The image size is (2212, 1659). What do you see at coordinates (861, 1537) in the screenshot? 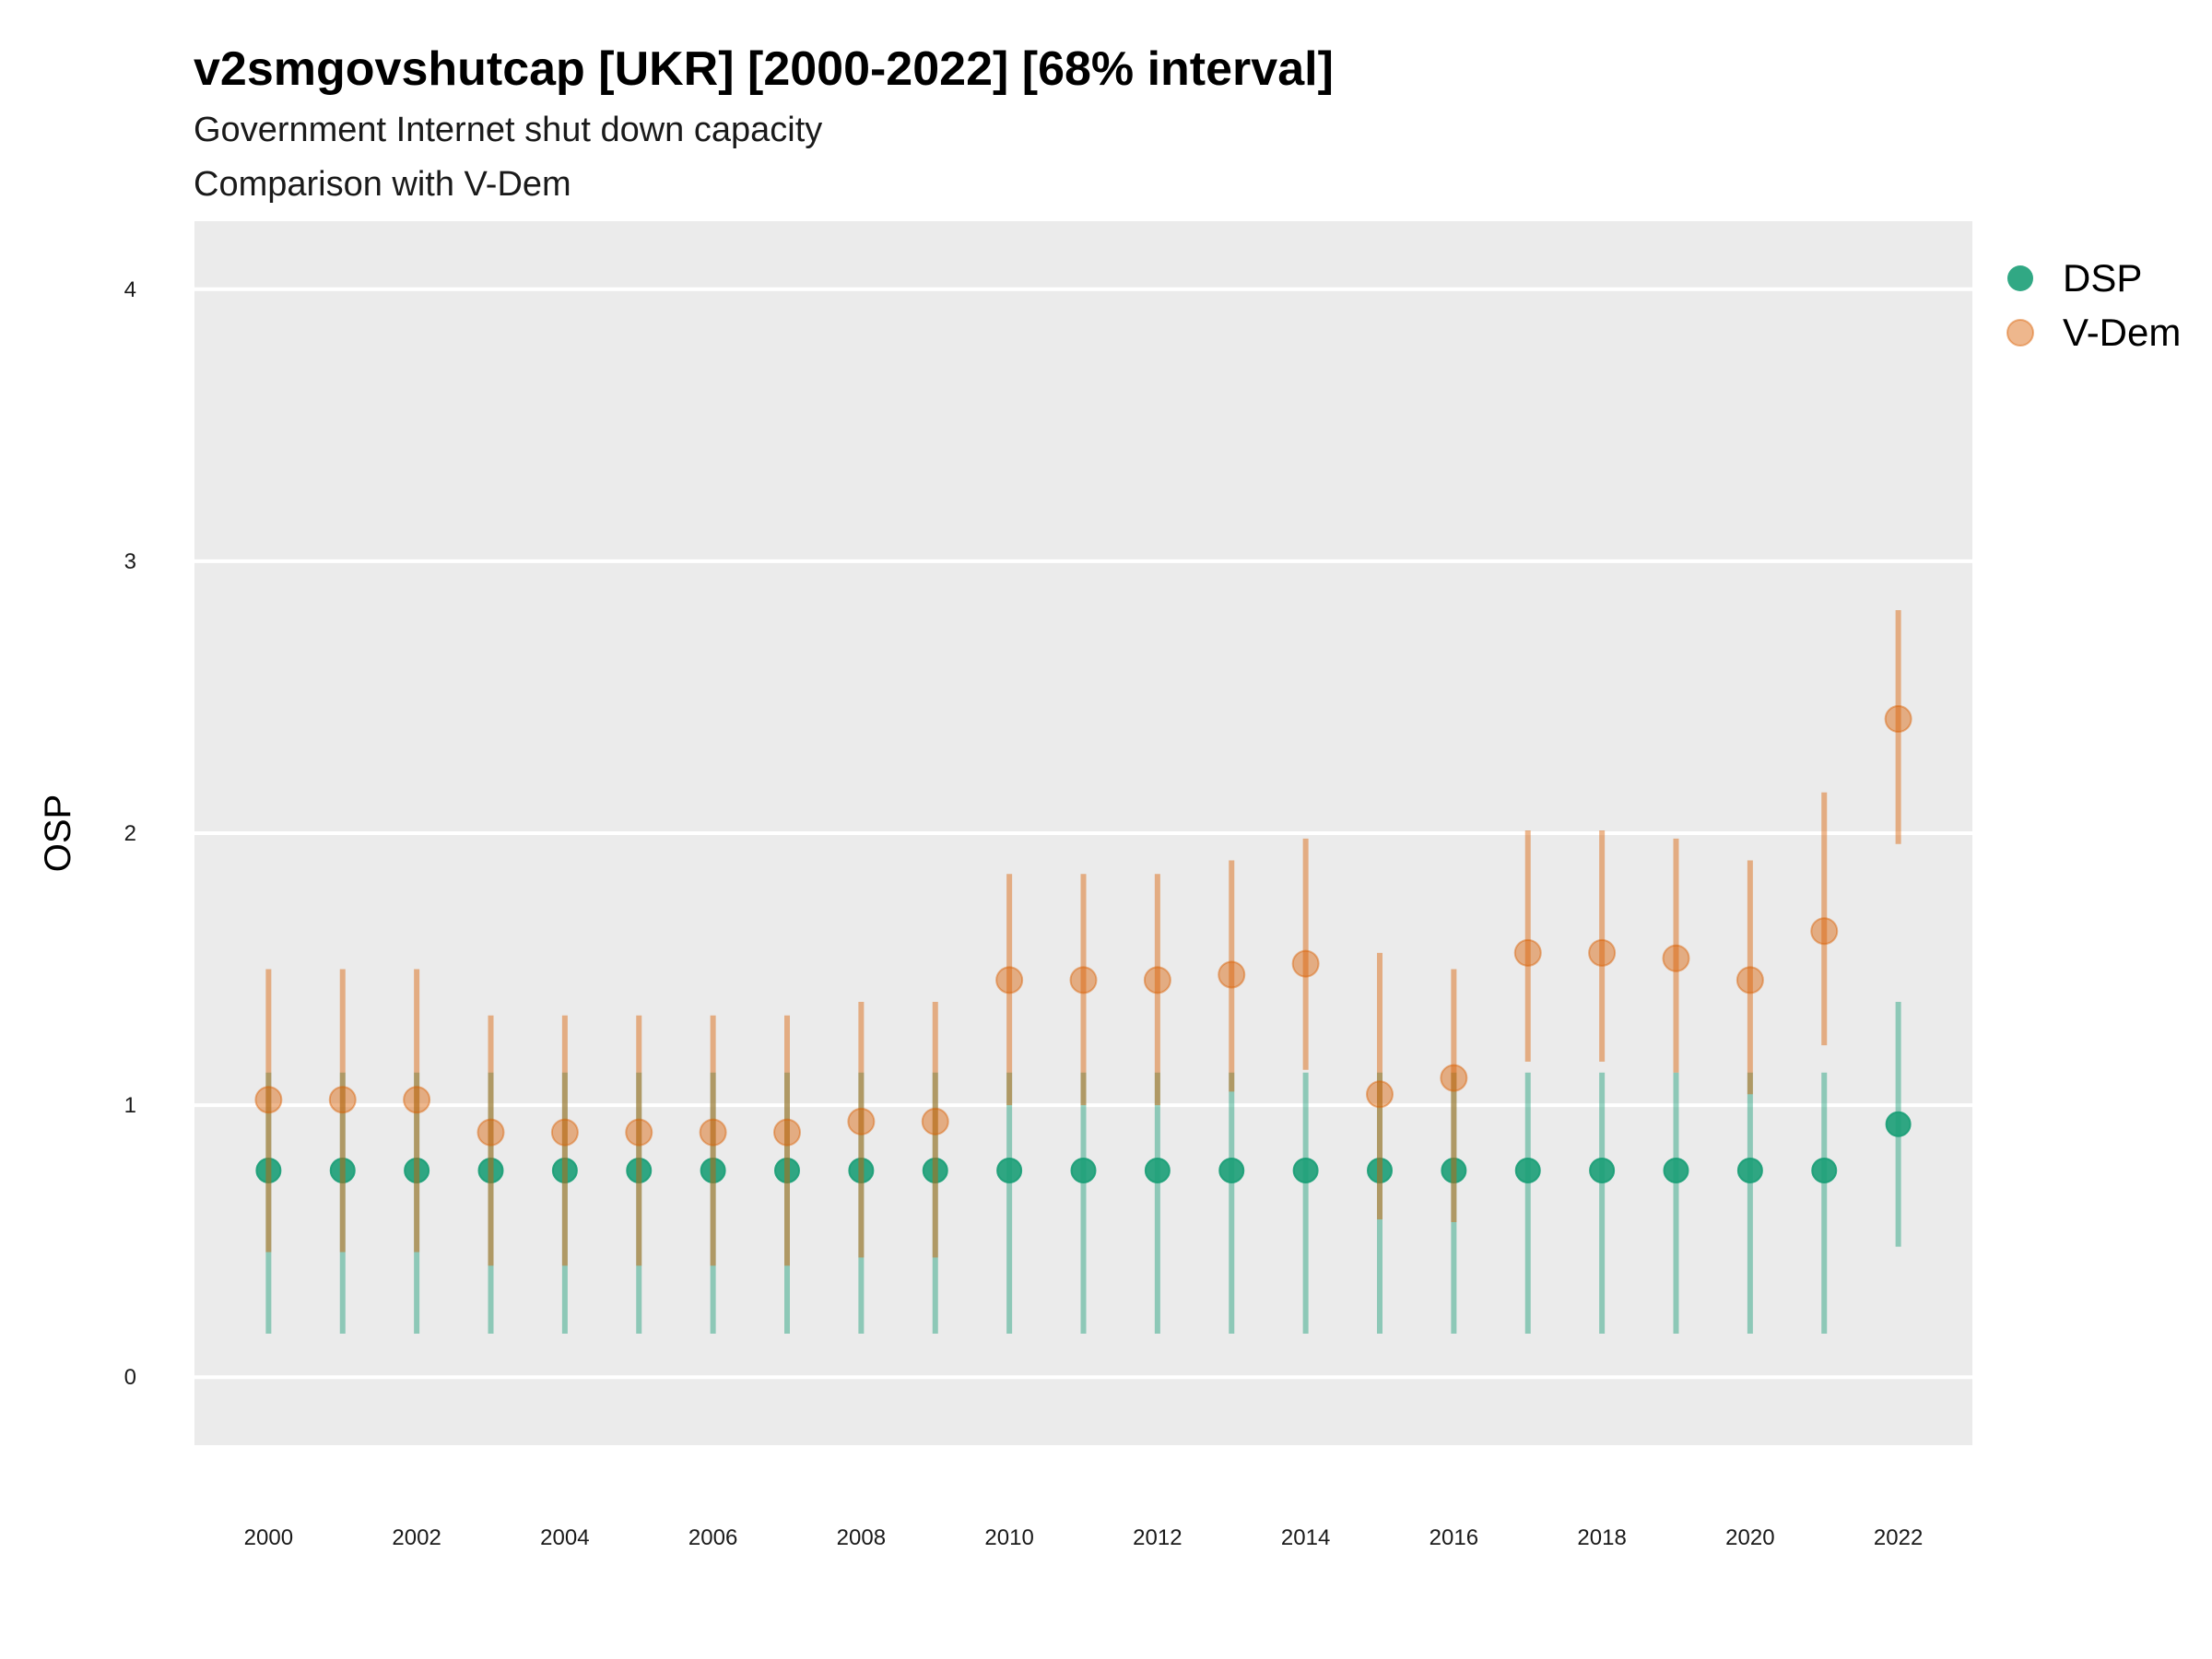
I see `x-tick-label: 2008` at bounding box center [861, 1537].